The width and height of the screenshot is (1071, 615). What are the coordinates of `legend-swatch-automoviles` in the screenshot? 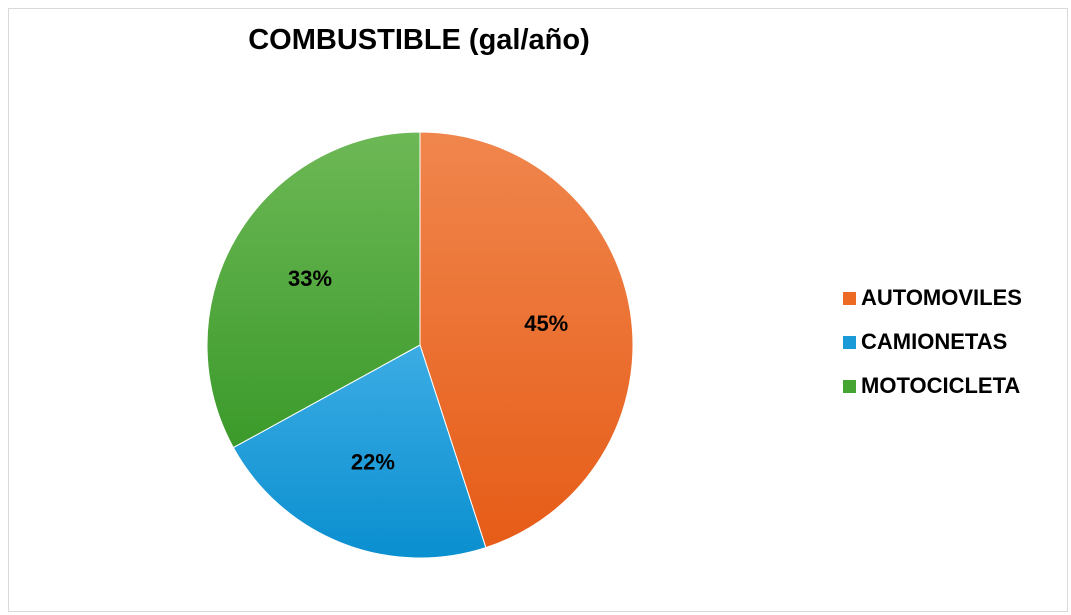 It's located at (849, 298).